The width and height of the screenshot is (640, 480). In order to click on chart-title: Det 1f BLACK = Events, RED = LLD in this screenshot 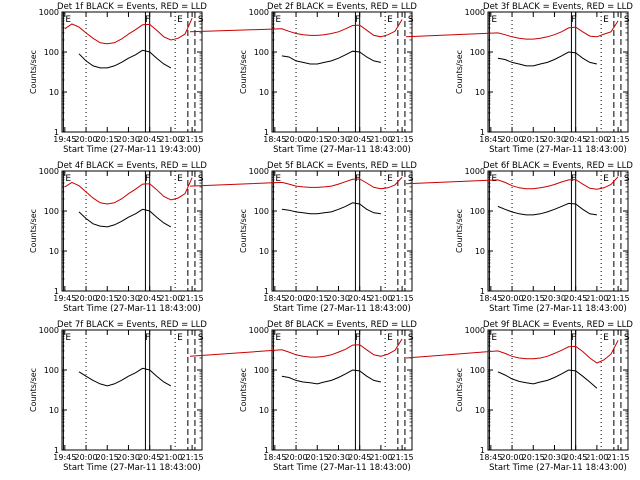, I will do `click(132, 7)`.